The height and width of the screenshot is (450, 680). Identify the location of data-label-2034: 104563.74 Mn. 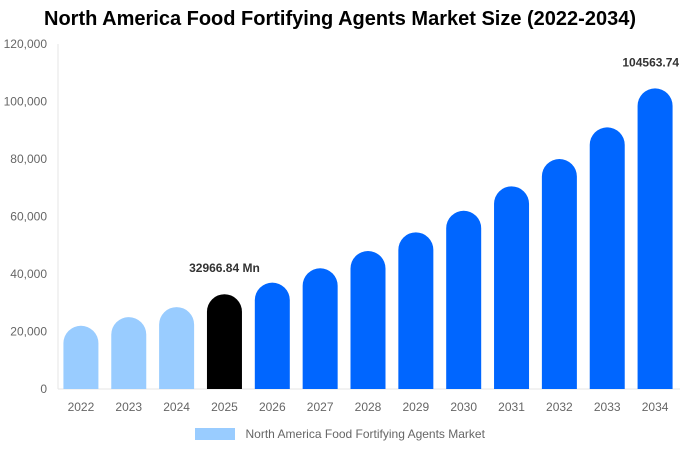
(651, 62).